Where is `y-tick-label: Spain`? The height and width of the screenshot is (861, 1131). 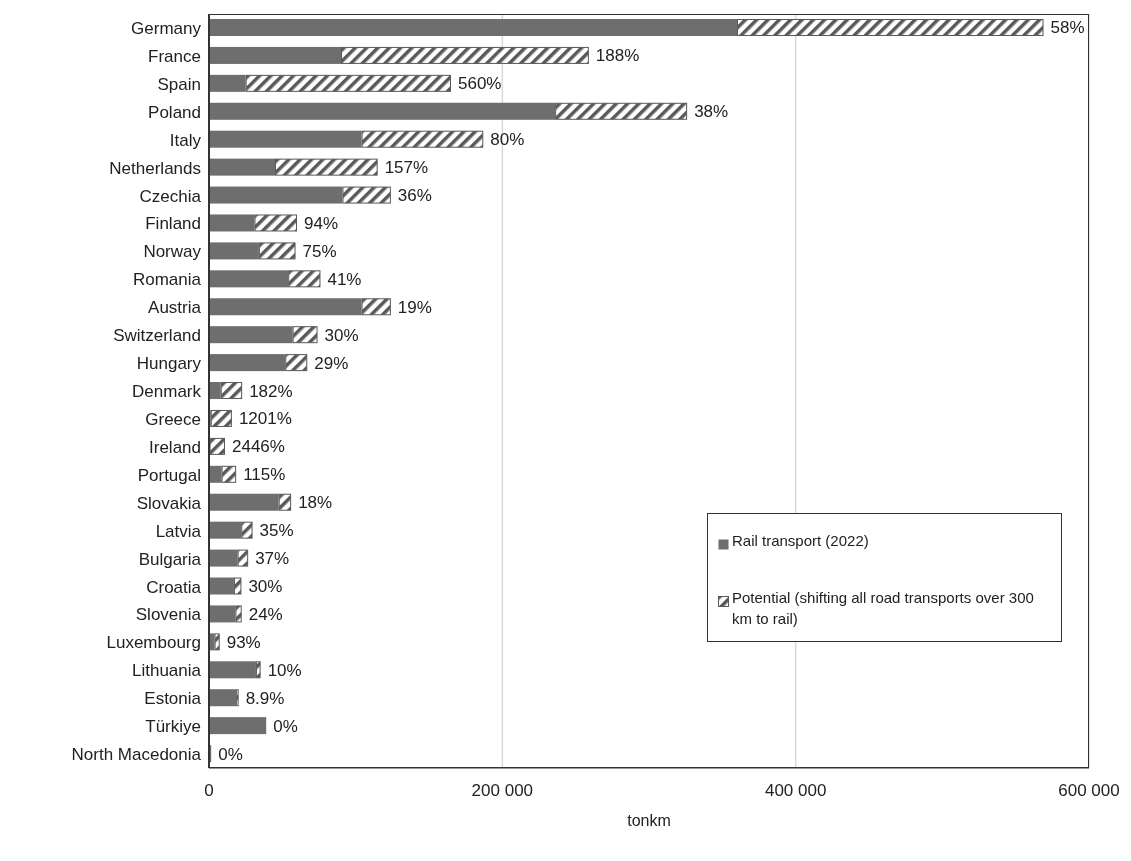
y-tick-label: Spain is located at coordinates (179, 84).